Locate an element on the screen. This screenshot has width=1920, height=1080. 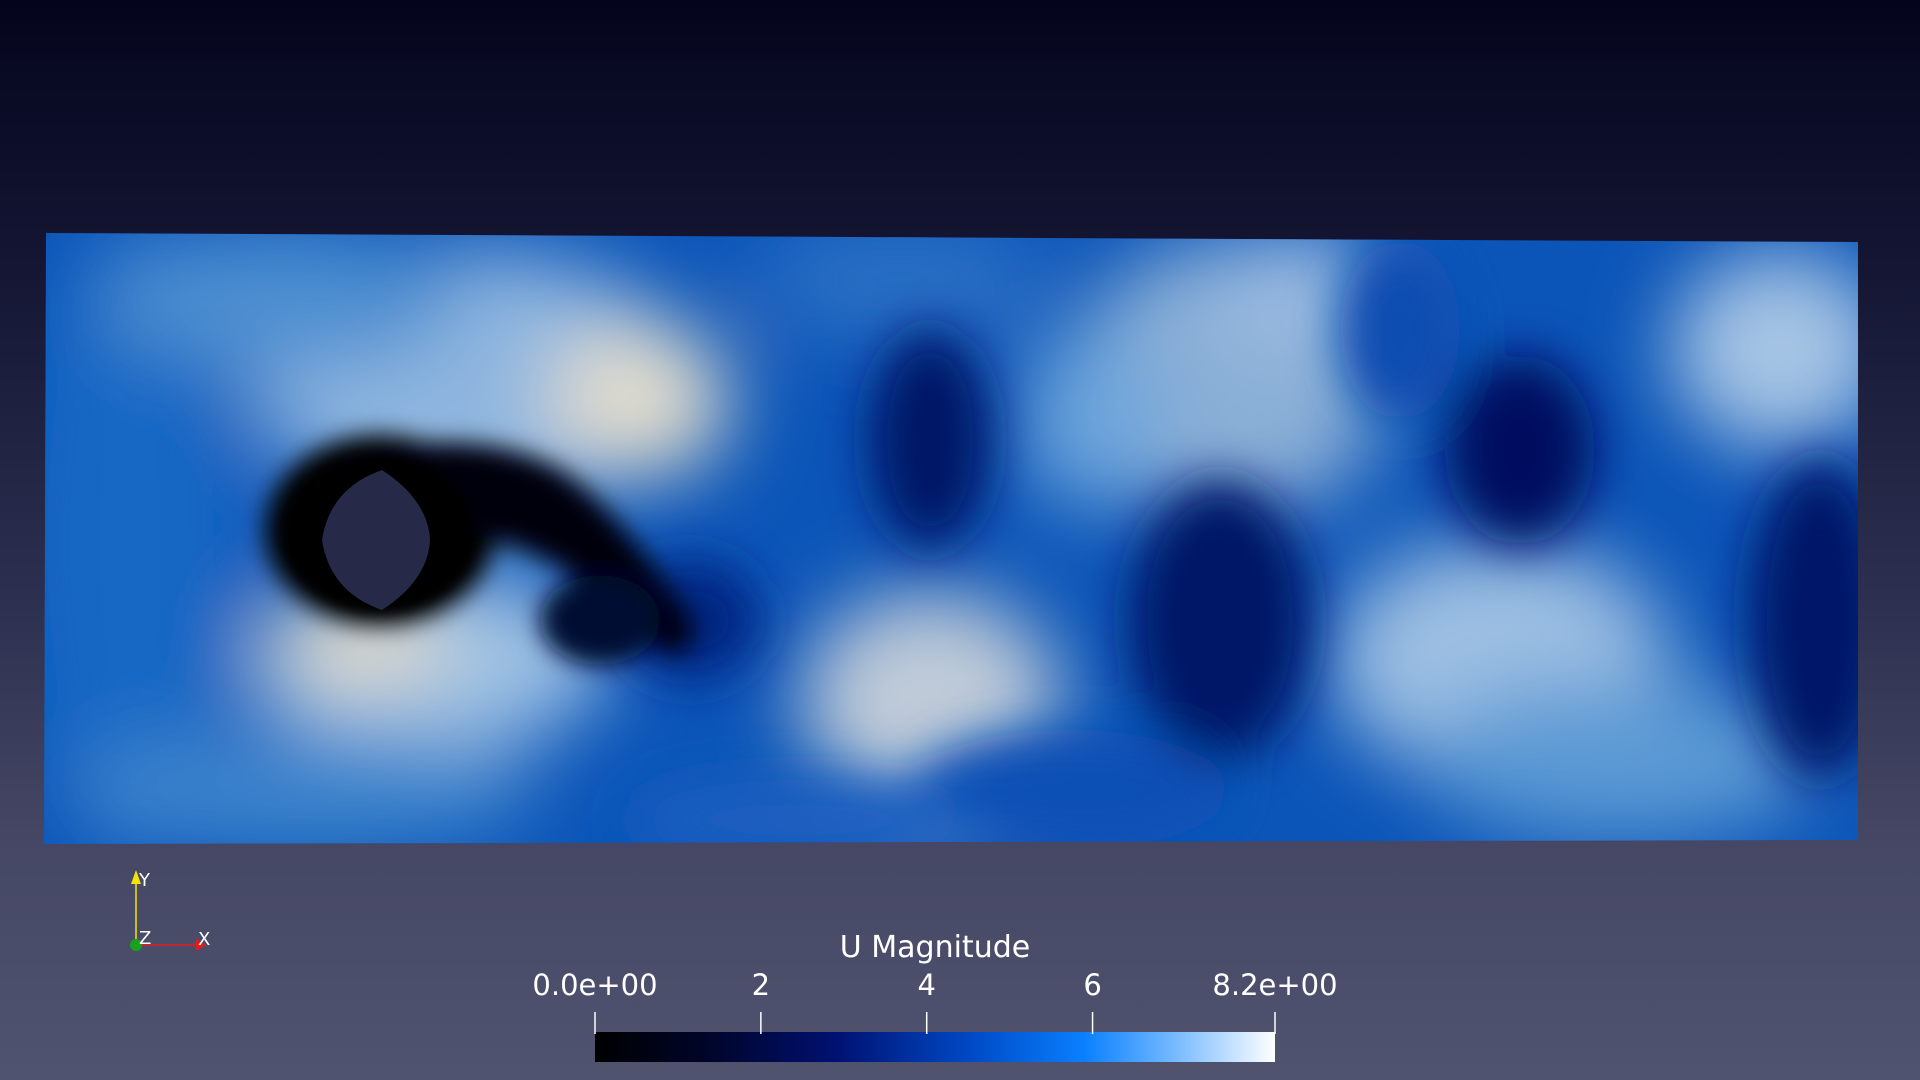
y-axis-label: Y is located at coordinates (144, 880).